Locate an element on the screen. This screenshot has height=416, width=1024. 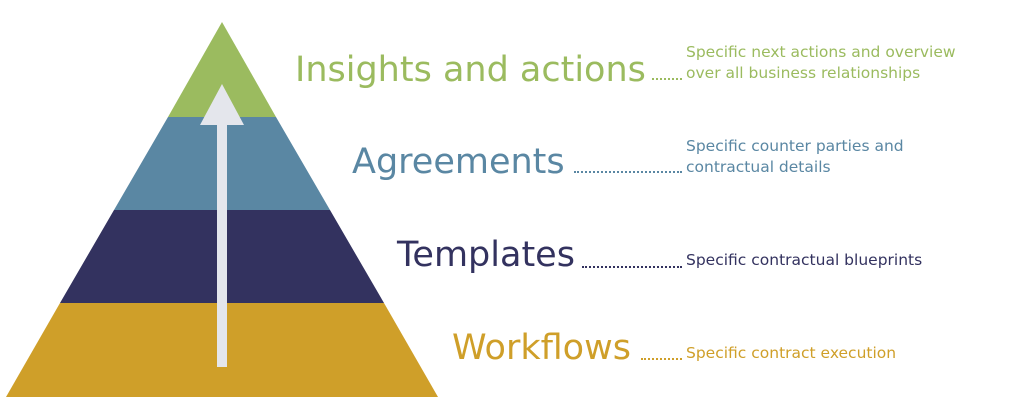
level-title-insights-and-actions: Insights and actions is located at coordinates (470, 70).